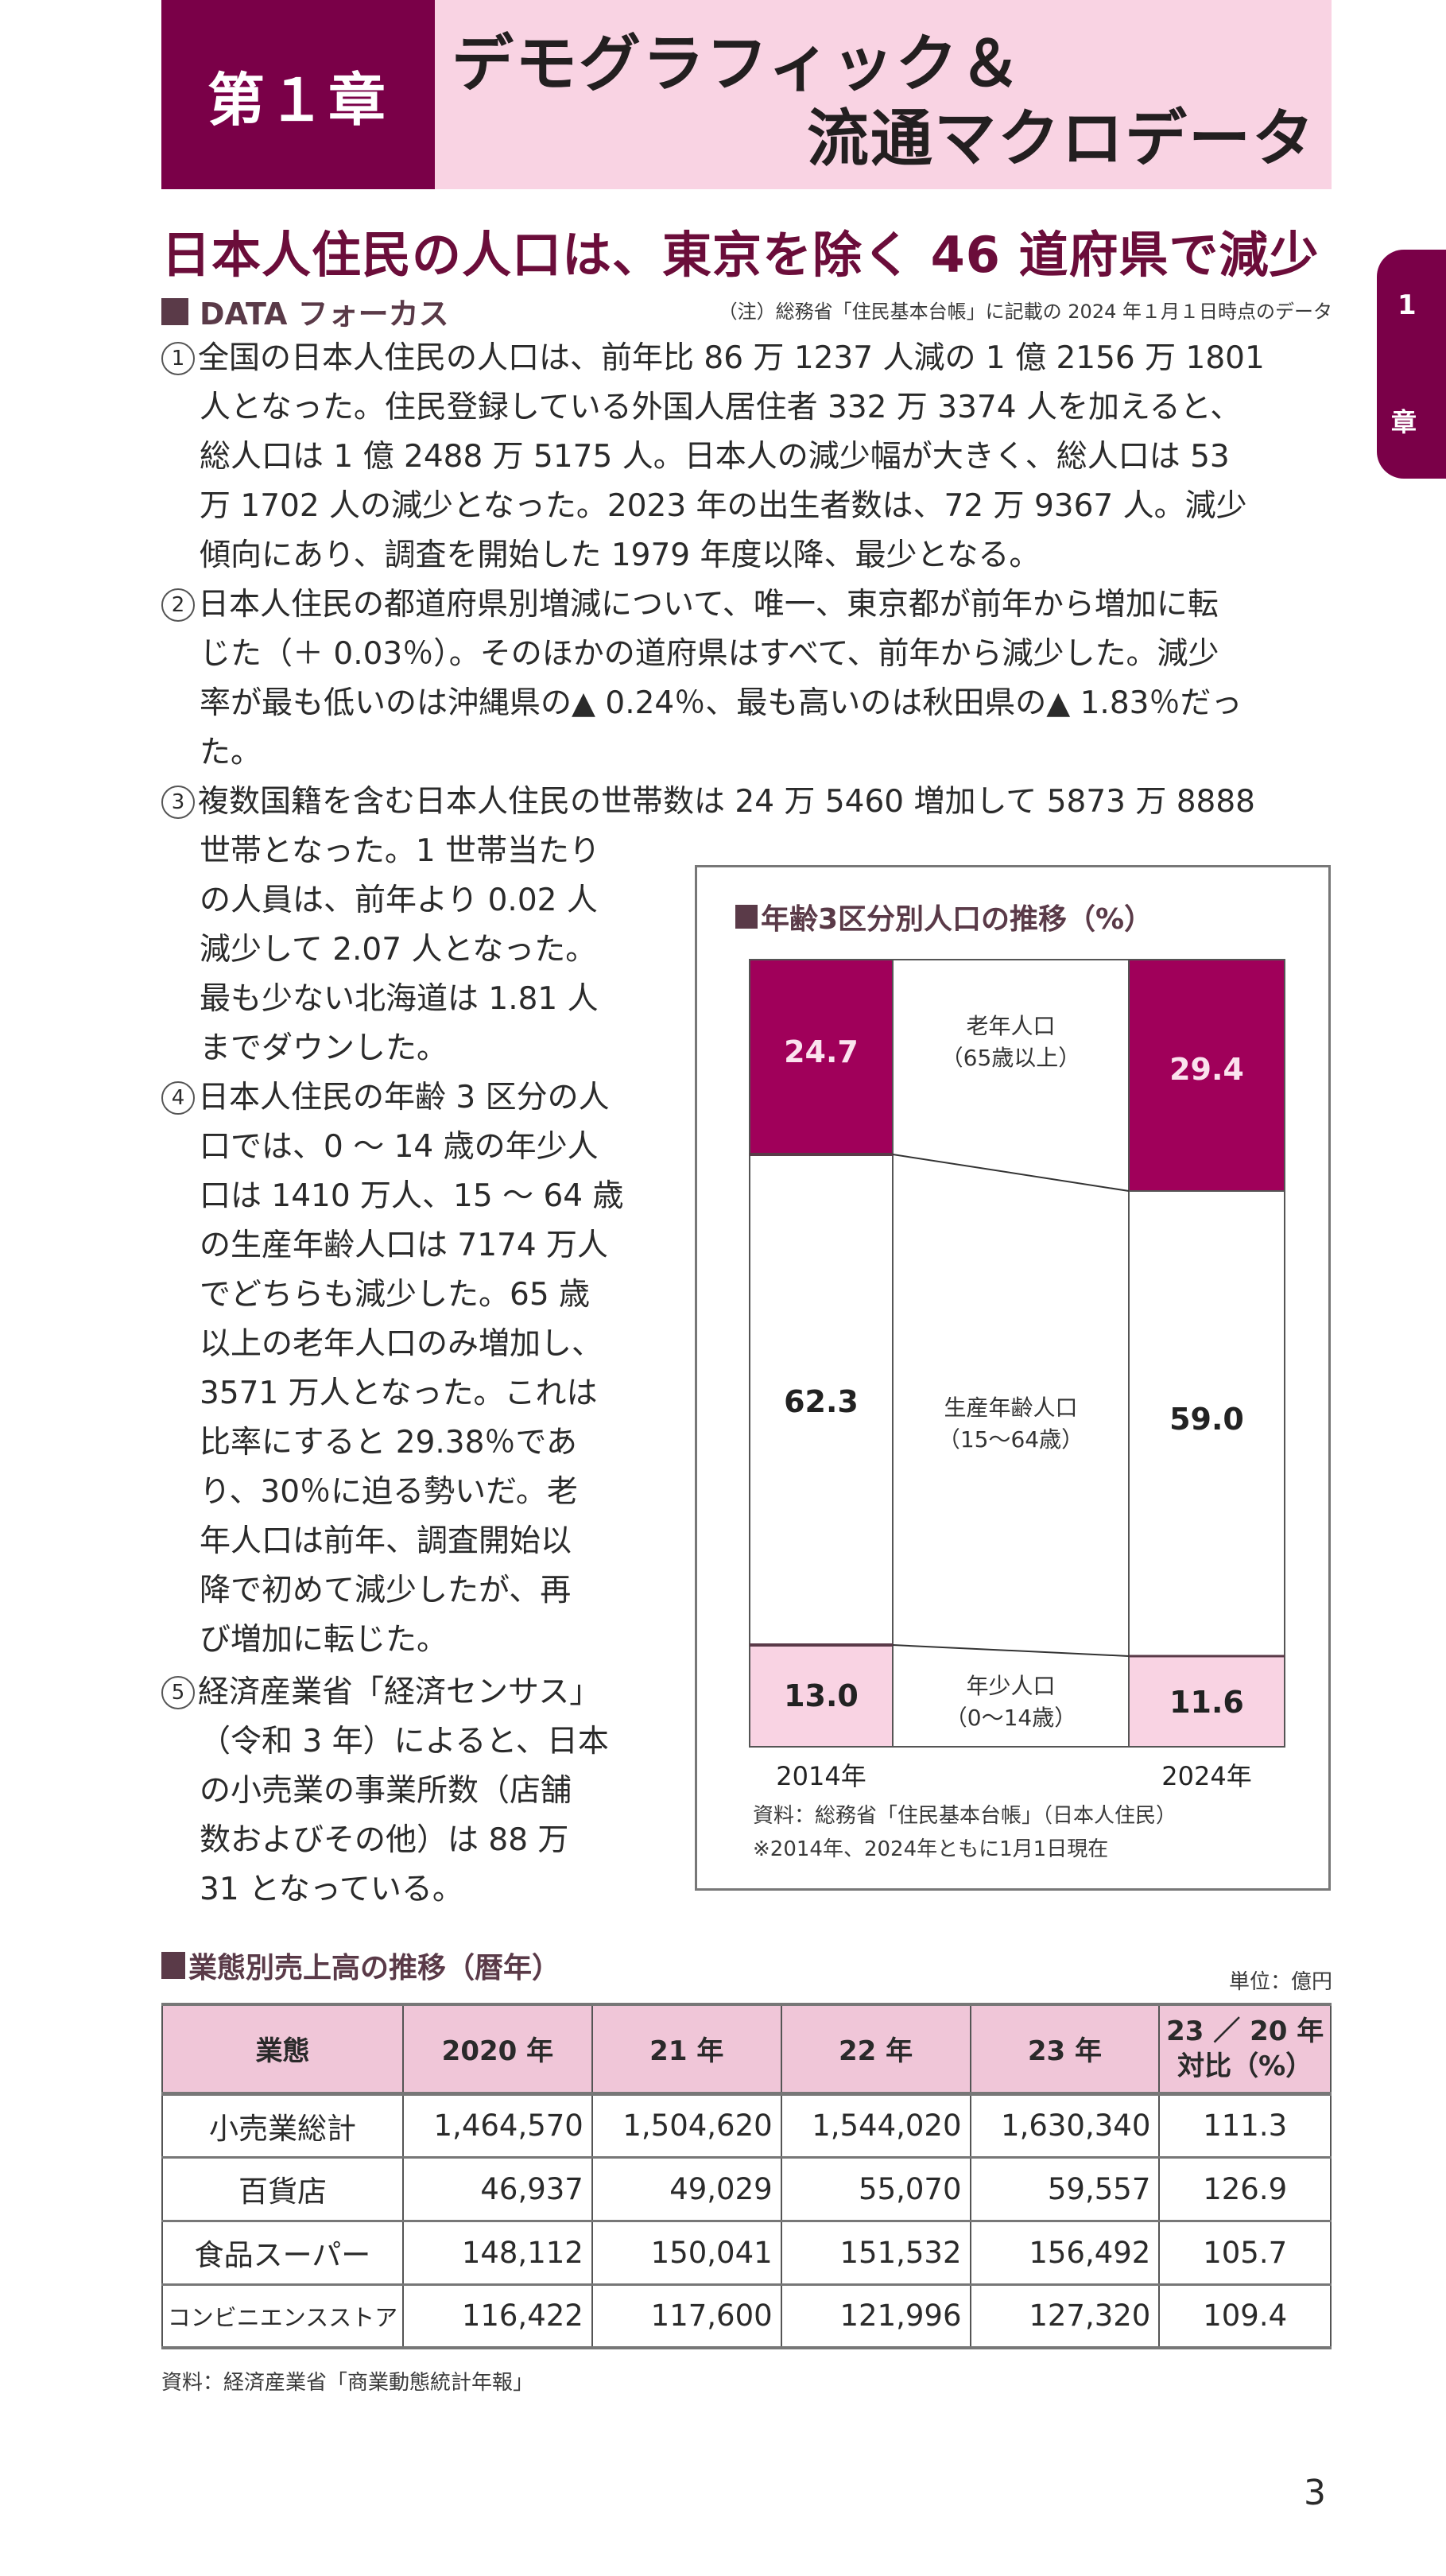 This screenshot has height=2576, width=1446. I want to click on header-category: 業態, so click(282, 2050).